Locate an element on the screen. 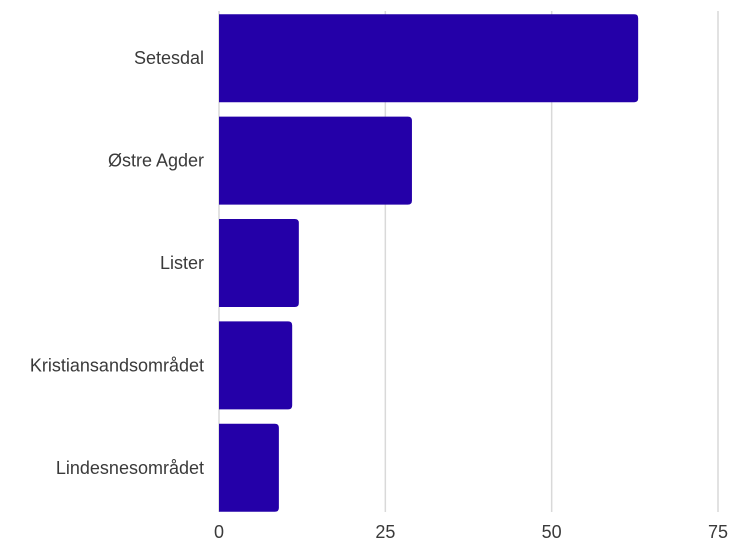 The height and width of the screenshot is (542, 732). category-label: Kristiansandsområdet is located at coordinates (117, 365).